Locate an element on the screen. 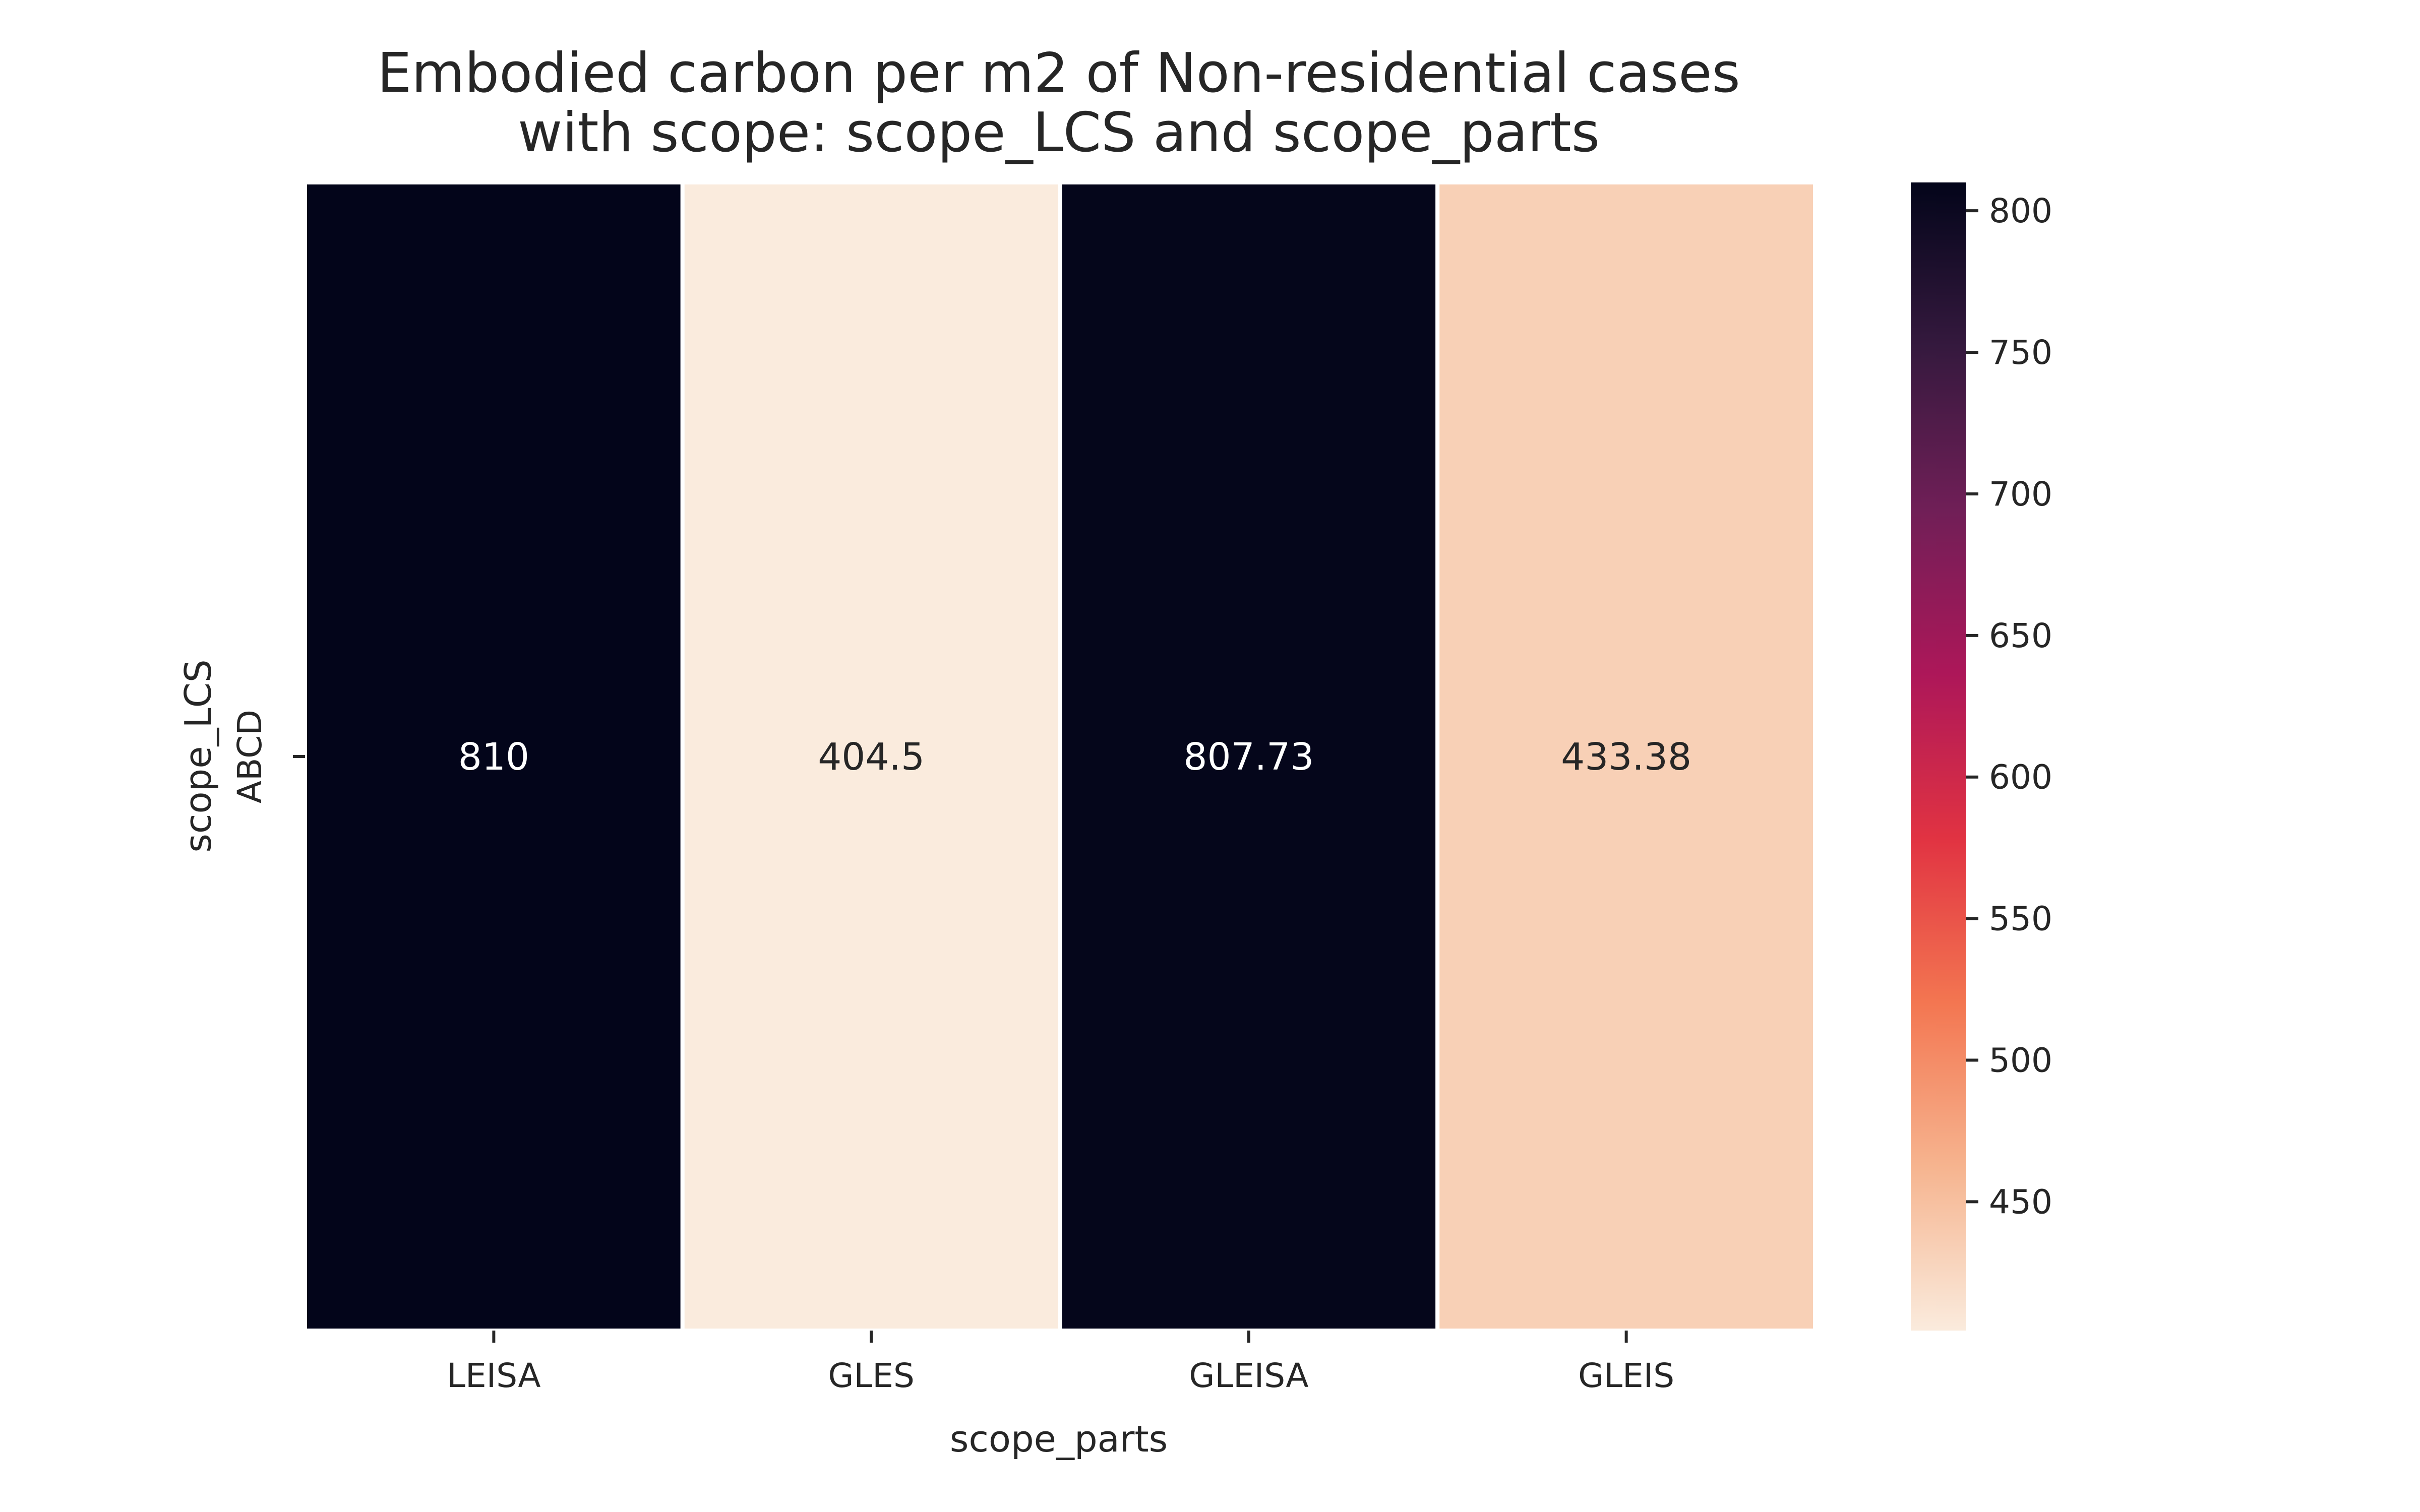 Image resolution: width=2420 pixels, height=1512 pixels. cell-value-label-gles: 404.5 is located at coordinates (871, 757).